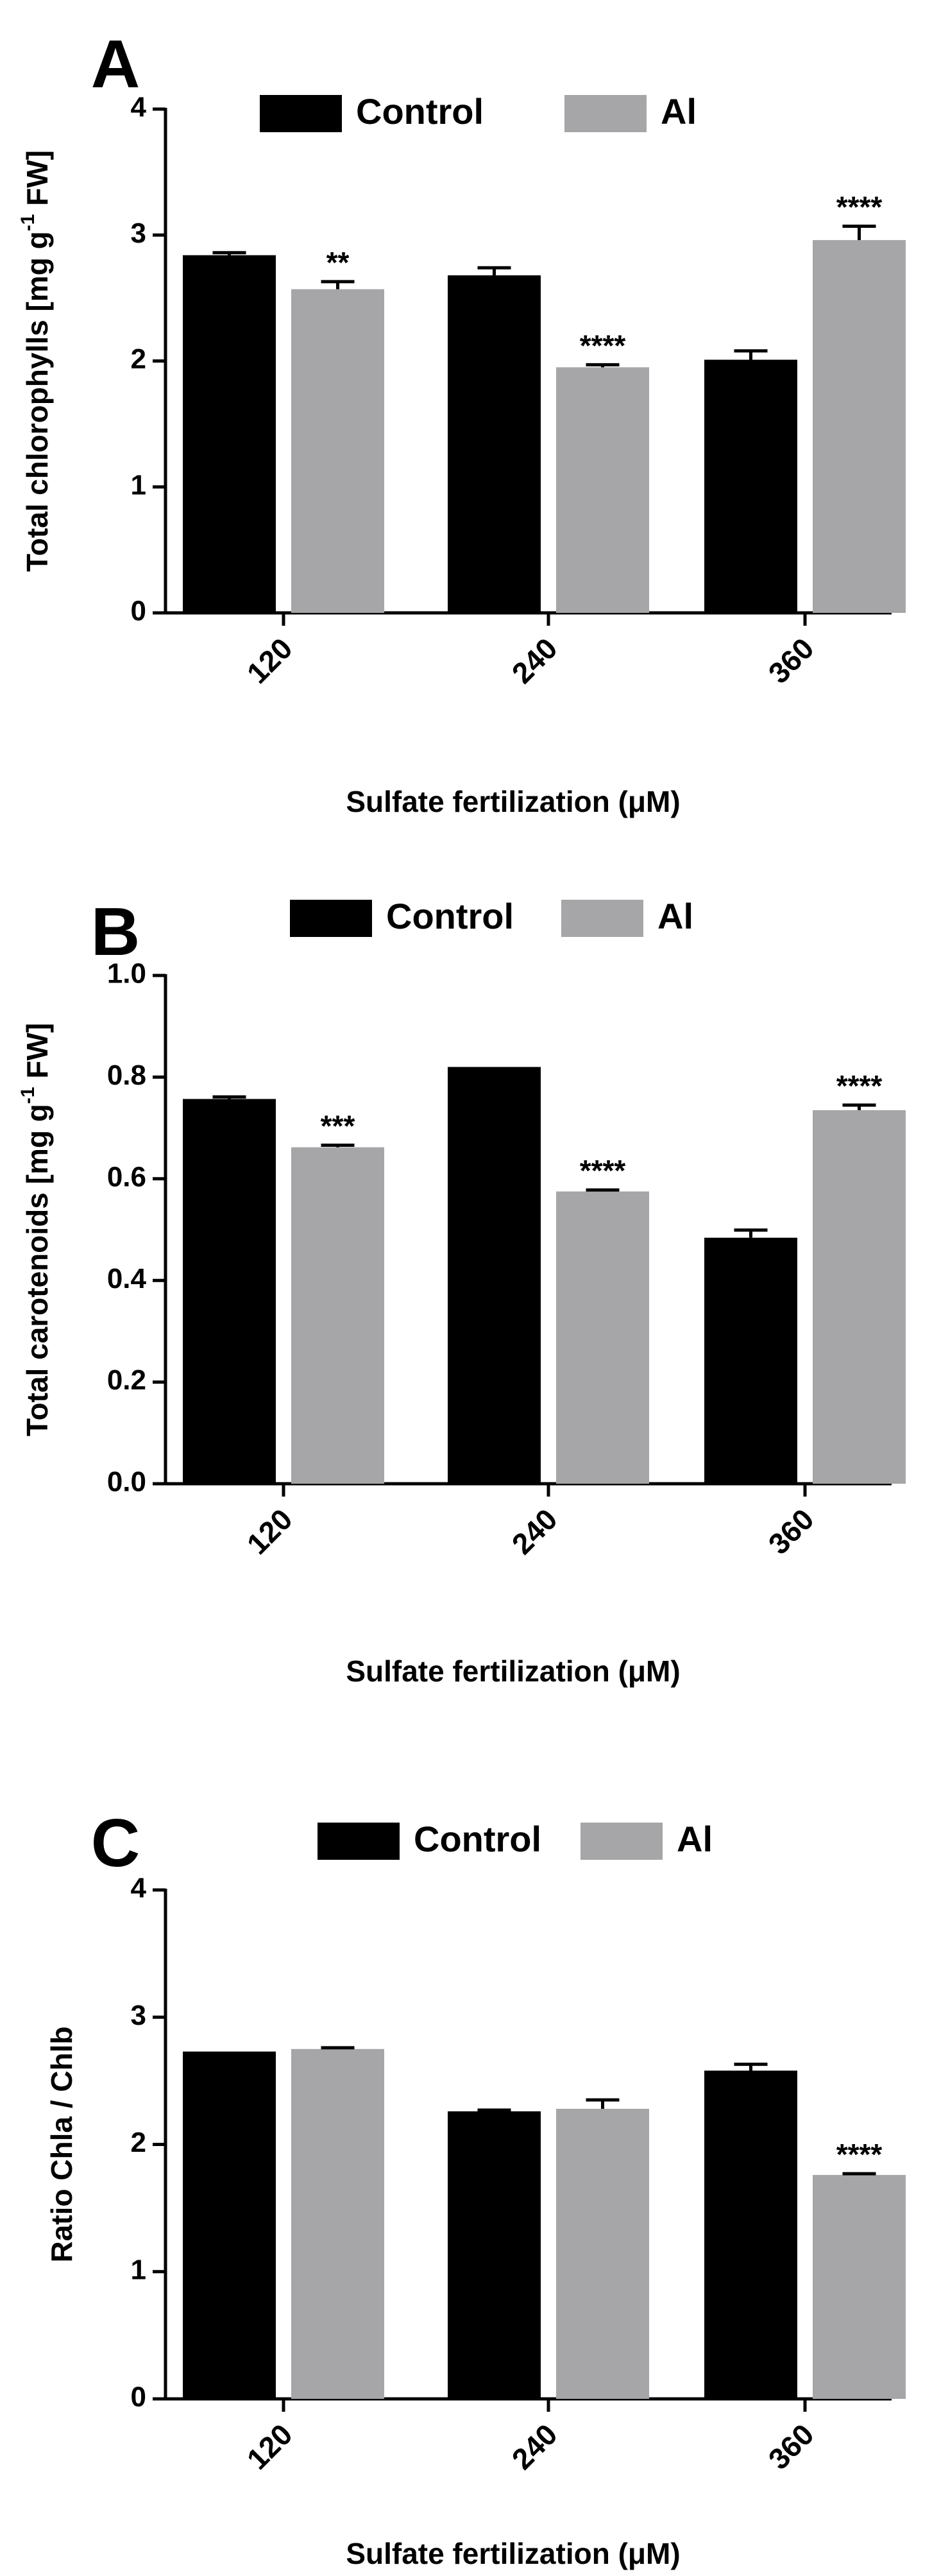  I want to click on y-tick-label: 0.6, so click(126, 1176).